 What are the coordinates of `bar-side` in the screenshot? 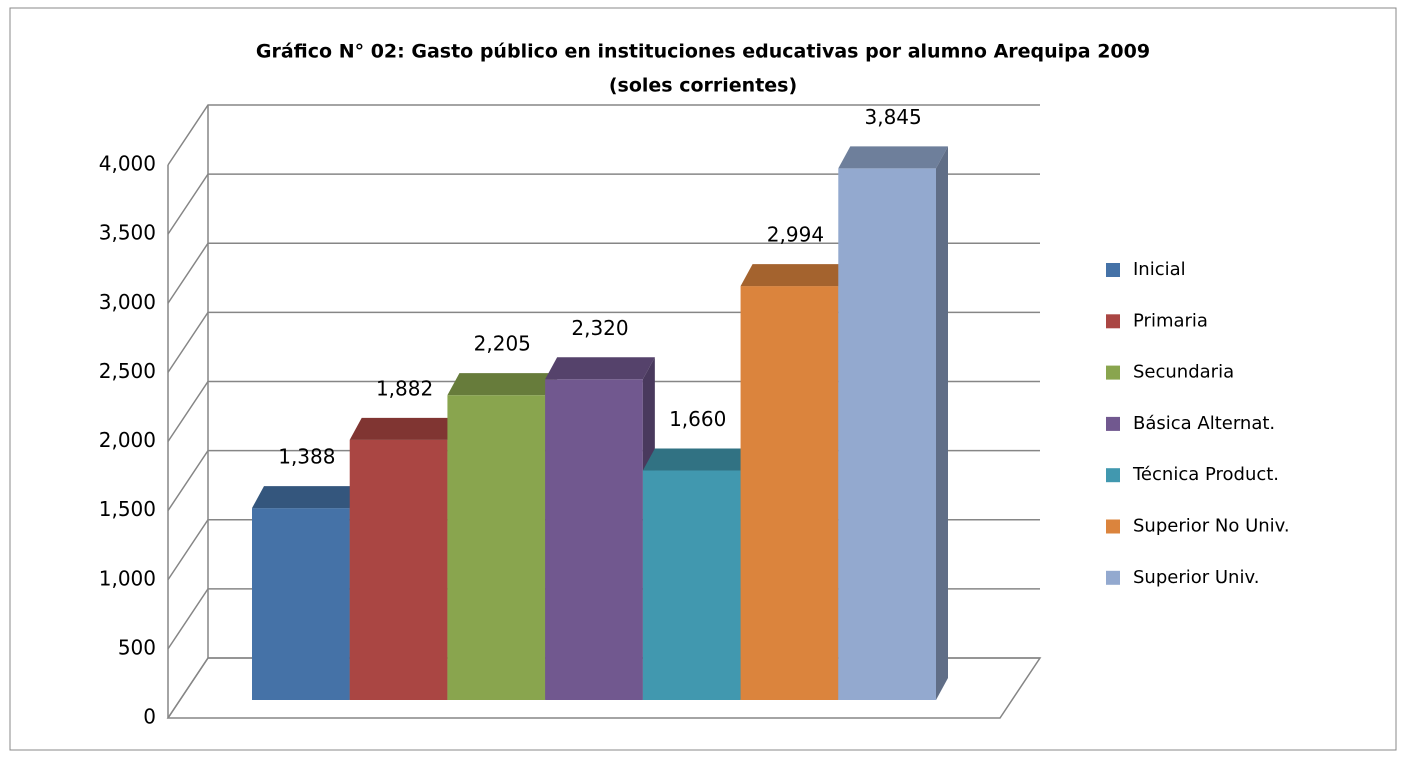 It's located at (942, 423).